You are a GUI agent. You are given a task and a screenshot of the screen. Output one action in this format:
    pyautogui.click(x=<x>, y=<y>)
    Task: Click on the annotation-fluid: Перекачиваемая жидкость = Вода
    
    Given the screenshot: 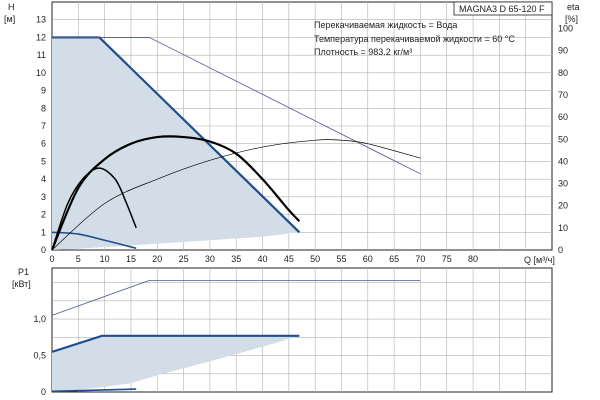 What is the action you would take?
    pyautogui.click(x=385, y=25)
    